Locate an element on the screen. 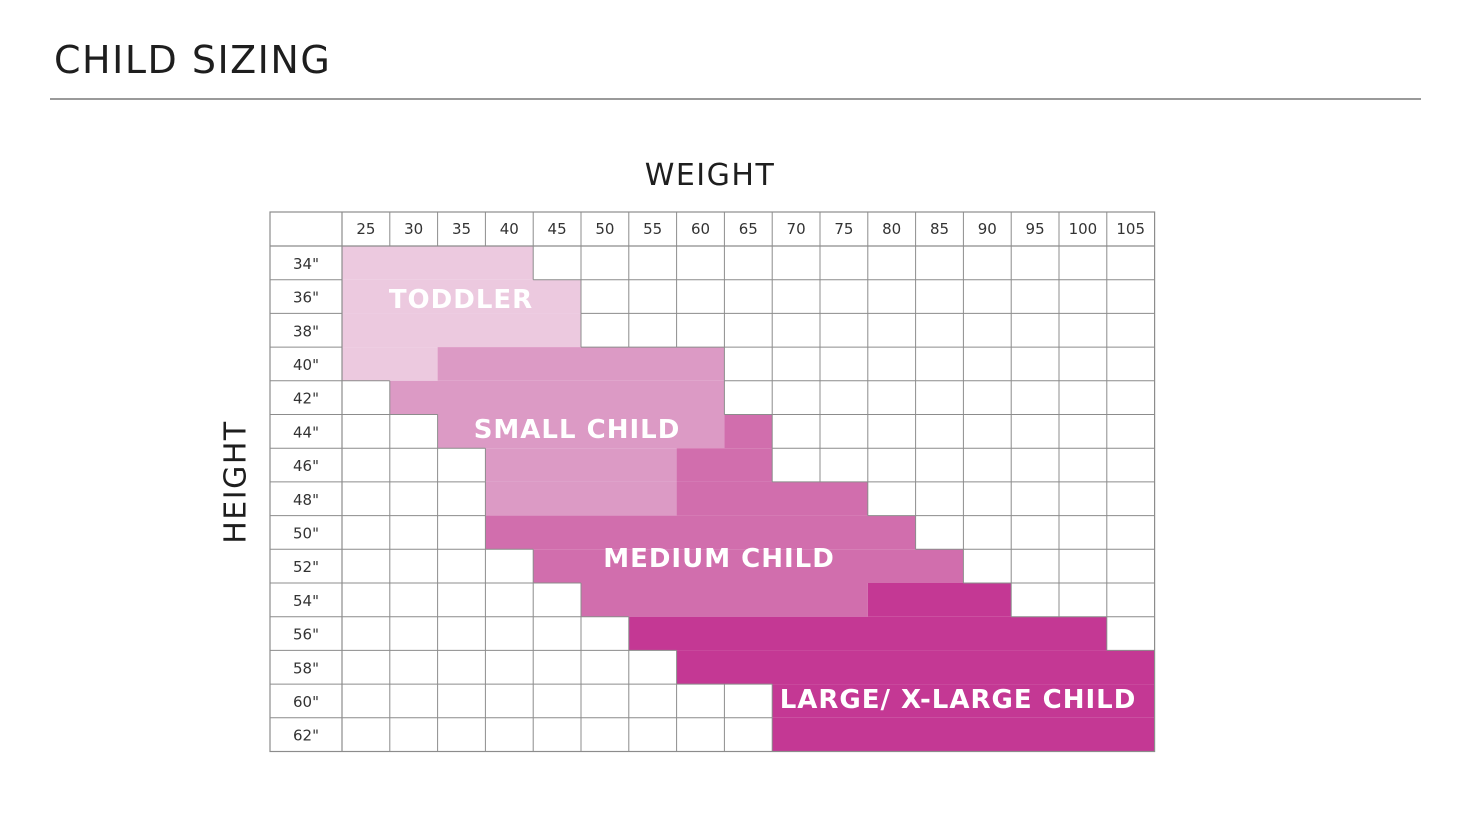  y-tick-label: 58" is located at coordinates (306, 668).